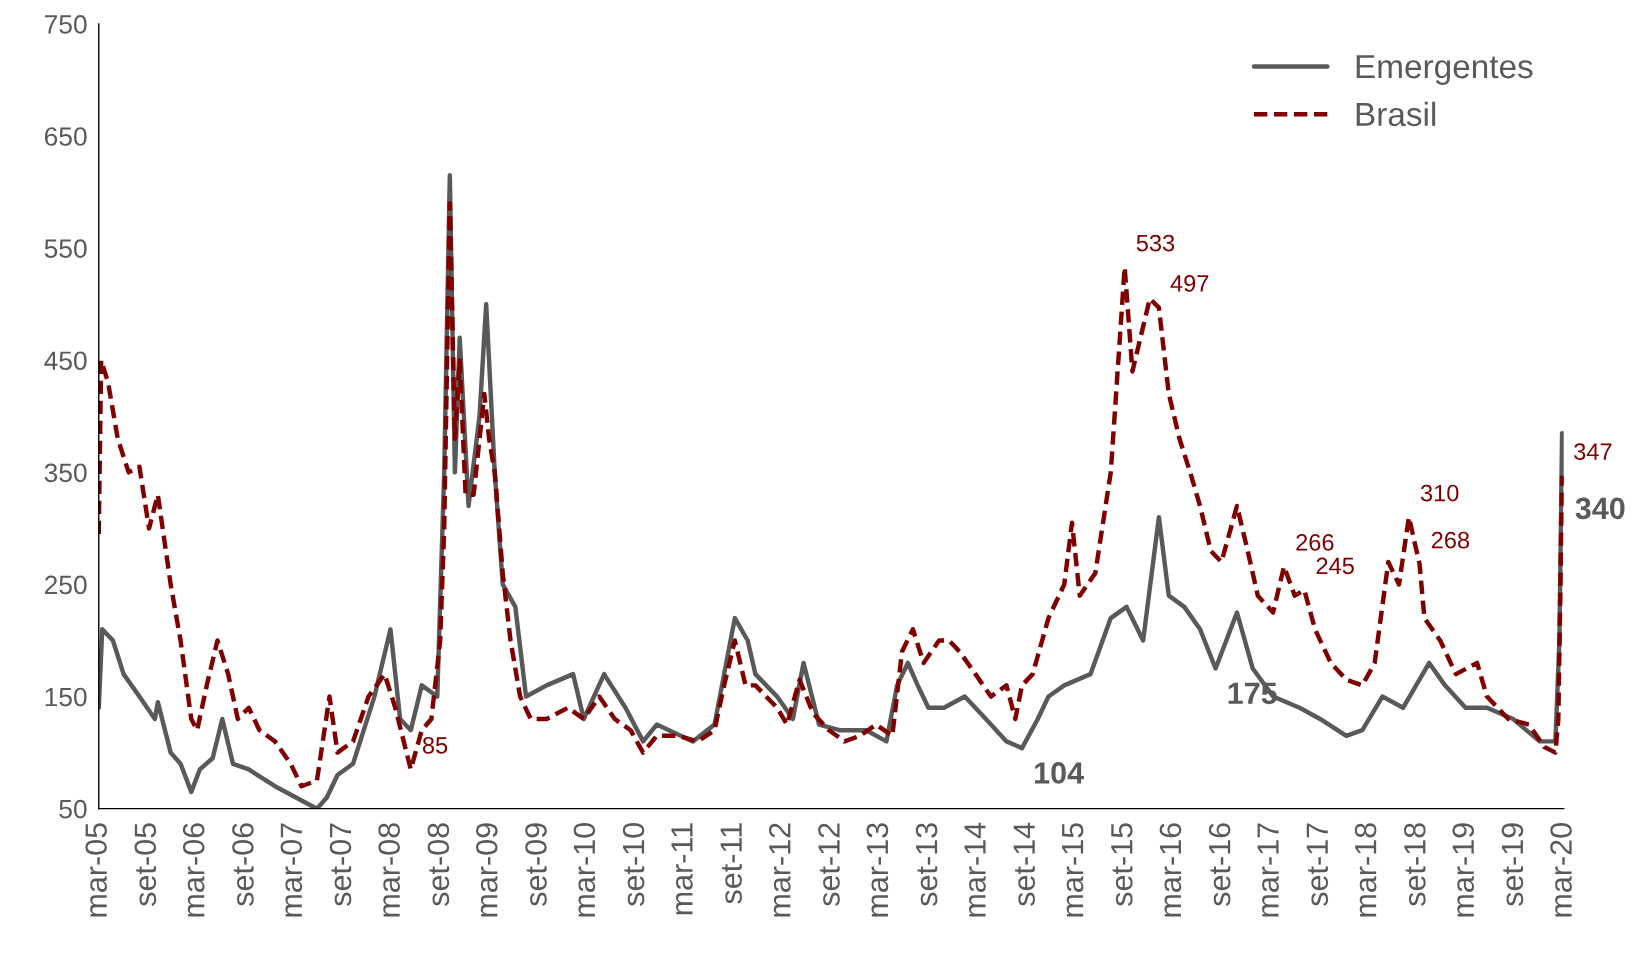 Image resolution: width=1646 pixels, height=957 pixels. I want to click on annotation: 85, so click(435, 745).